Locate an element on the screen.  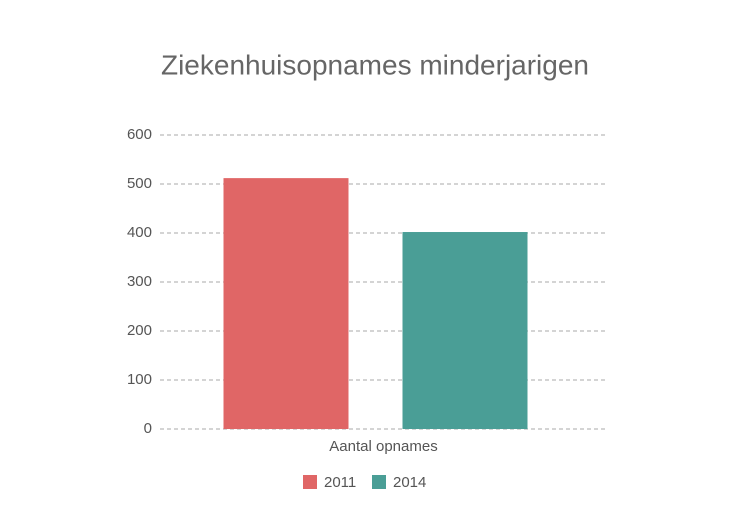
y-tick-label: 0 is located at coordinates (148, 428).